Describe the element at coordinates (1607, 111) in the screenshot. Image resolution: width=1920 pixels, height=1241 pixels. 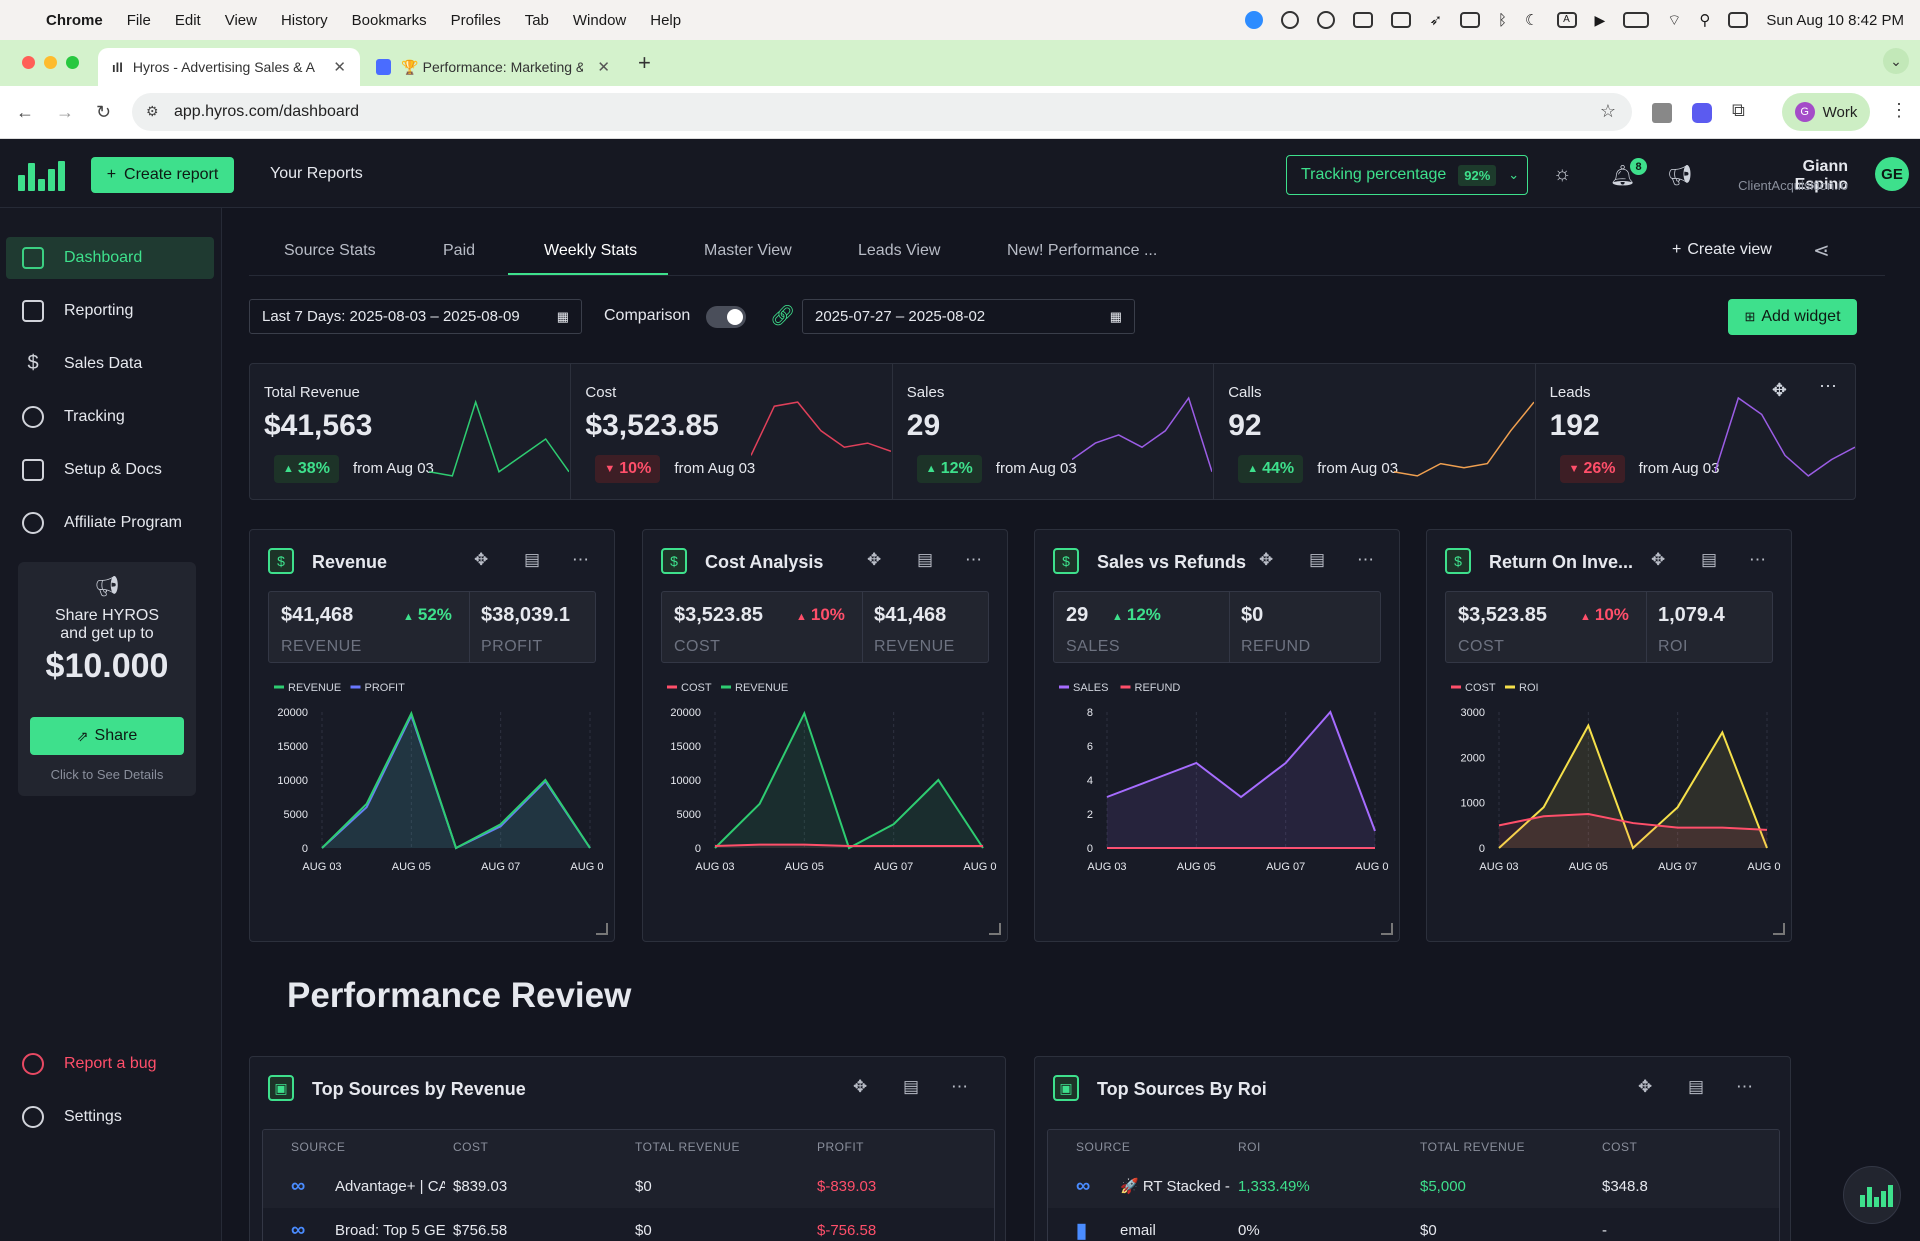
I see `bookmark-star-icon: ☆` at that location.